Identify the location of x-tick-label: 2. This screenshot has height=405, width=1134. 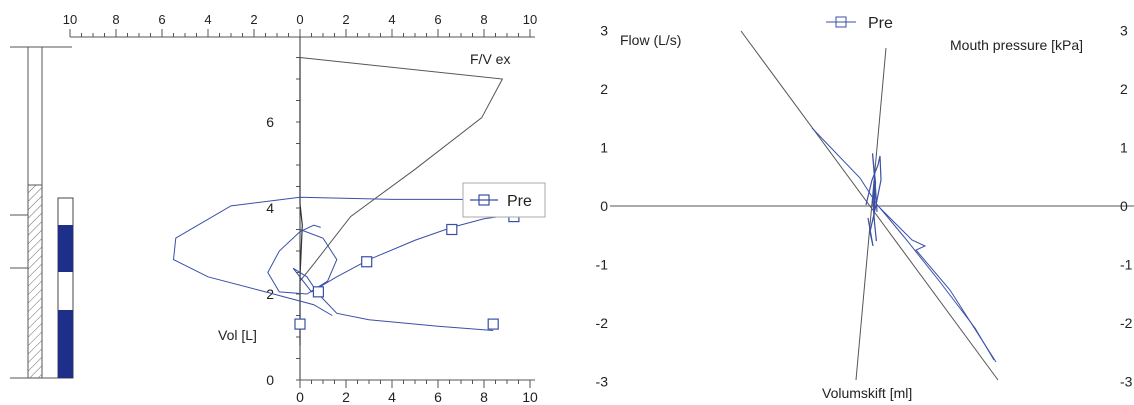
(346, 397).